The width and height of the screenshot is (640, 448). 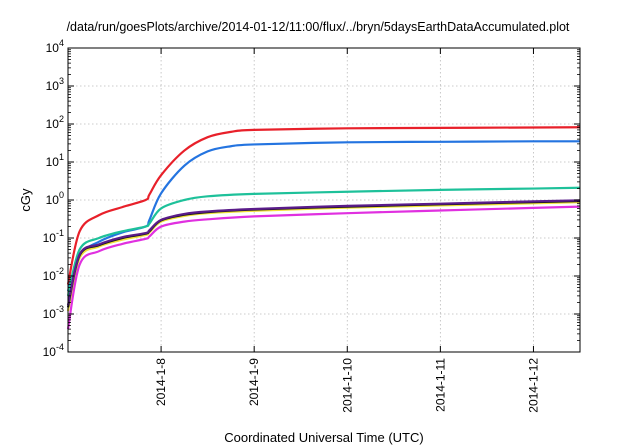 I want to click on y-tick-label: 10³, so click(x=55, y=84).